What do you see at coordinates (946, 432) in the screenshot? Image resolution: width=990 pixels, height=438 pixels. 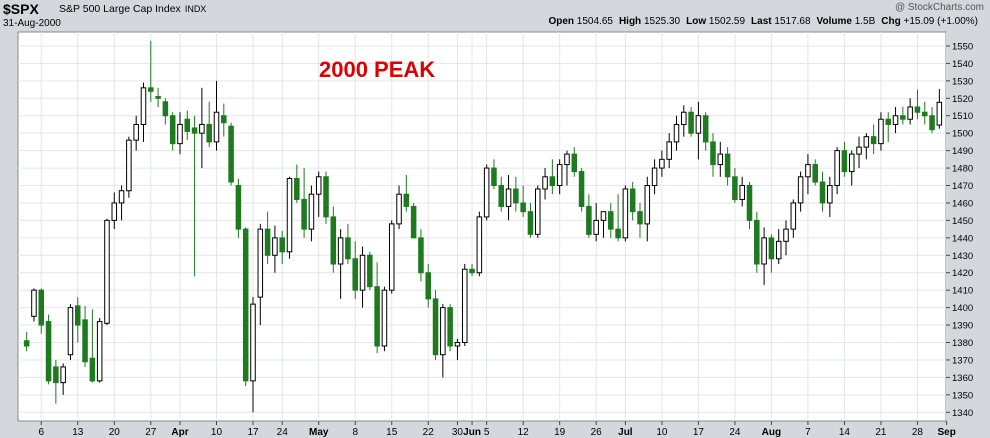 I see `x-tick-label: Sep` at bounding box center [946, 432].